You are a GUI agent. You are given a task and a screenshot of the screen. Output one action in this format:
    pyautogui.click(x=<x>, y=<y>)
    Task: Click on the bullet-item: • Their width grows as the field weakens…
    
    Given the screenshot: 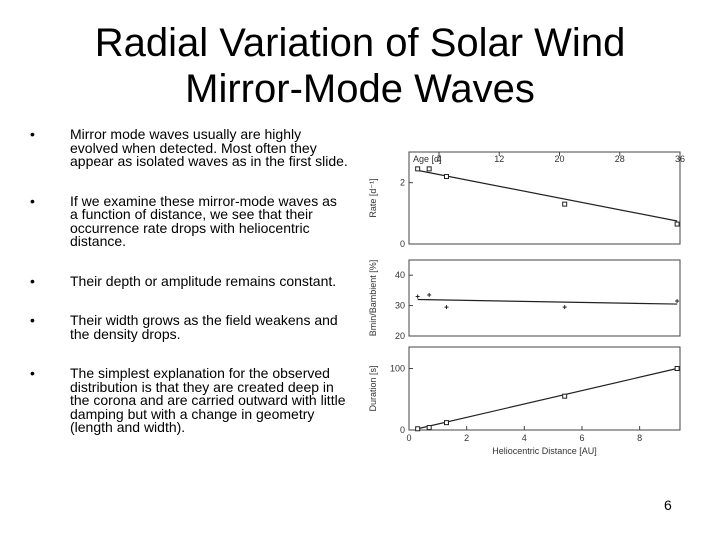 What is the action you would take?
    pyautogui.click(x=188, y=327)
    